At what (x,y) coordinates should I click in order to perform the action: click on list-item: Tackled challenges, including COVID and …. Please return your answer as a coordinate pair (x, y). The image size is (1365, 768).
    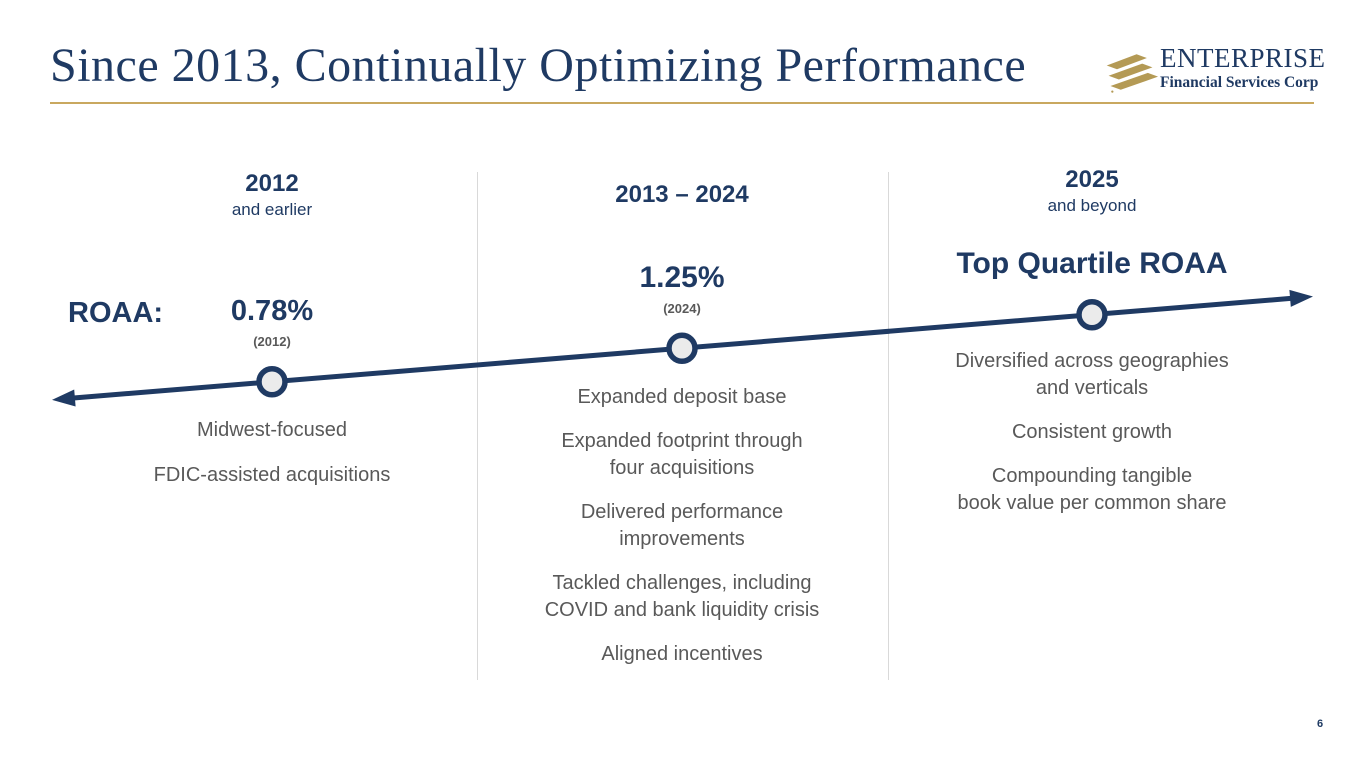
    Looking at the image, I should click on (682, 596).